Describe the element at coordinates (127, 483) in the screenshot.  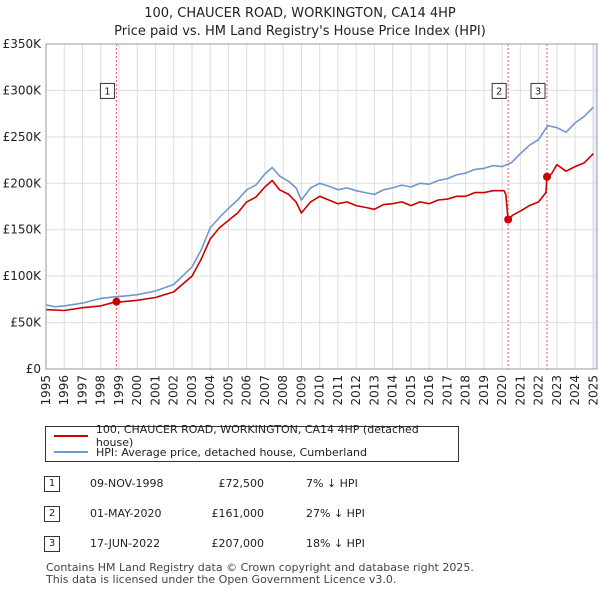
I see `sale-date: 09-NOV-1998` at that location.